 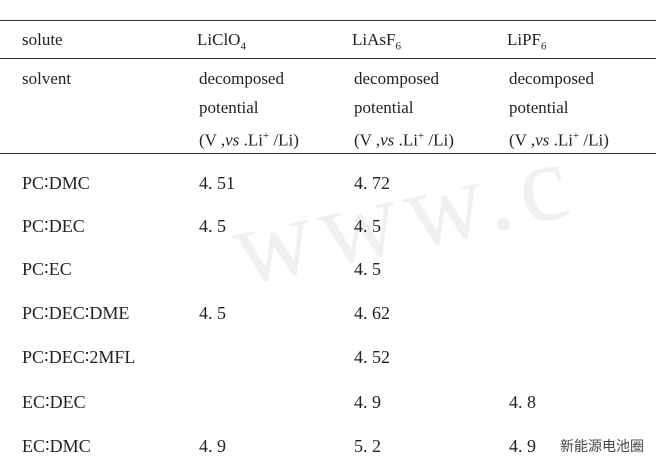 What do you see at coordinates (79, 357) in the screenshot?
I see `solvent-name: PC∶DEC∶2MFL` at bounding box center [79, 357].